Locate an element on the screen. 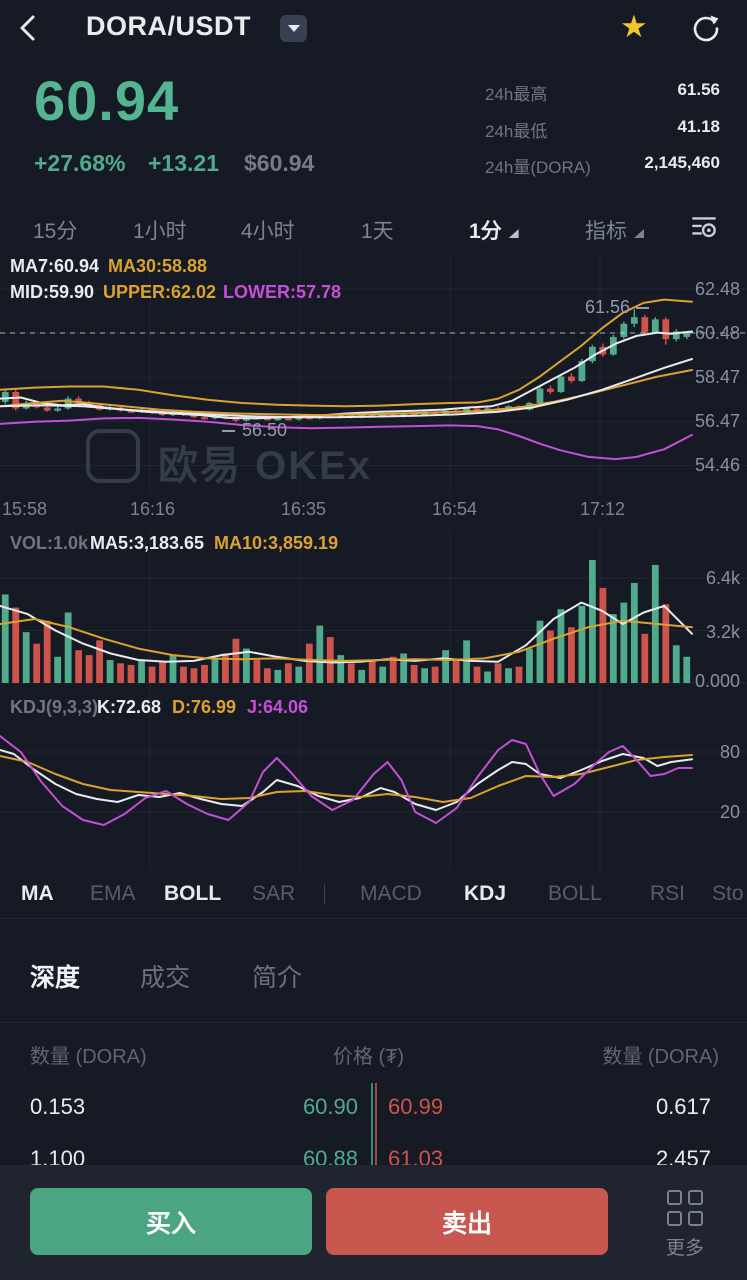 The height and width of the screenshot is (1280, 747). x-axis-tick: 16:16 is located at coordinates (153, 509).